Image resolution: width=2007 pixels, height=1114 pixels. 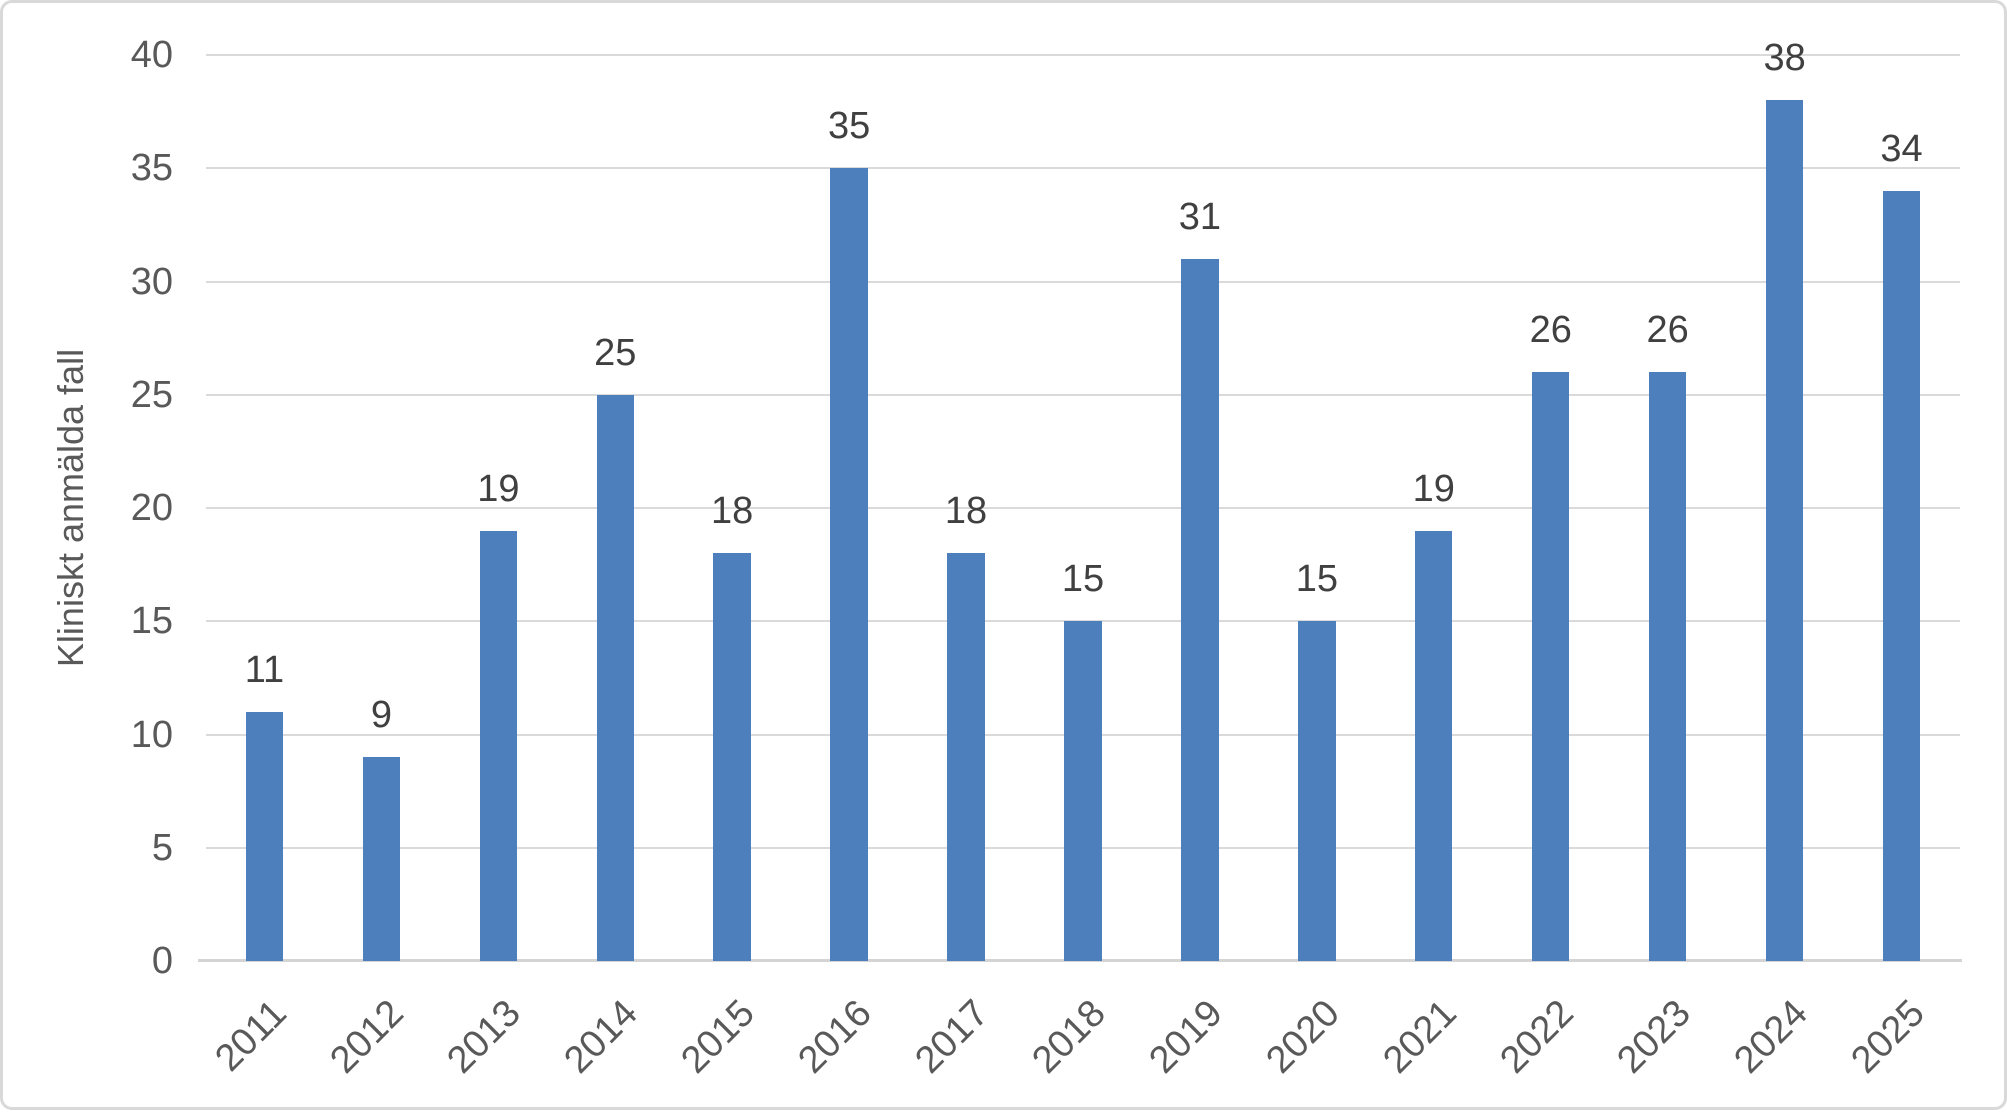 I want to click on x-tick-label-2014: 2014, so click(x=601, y=1037).